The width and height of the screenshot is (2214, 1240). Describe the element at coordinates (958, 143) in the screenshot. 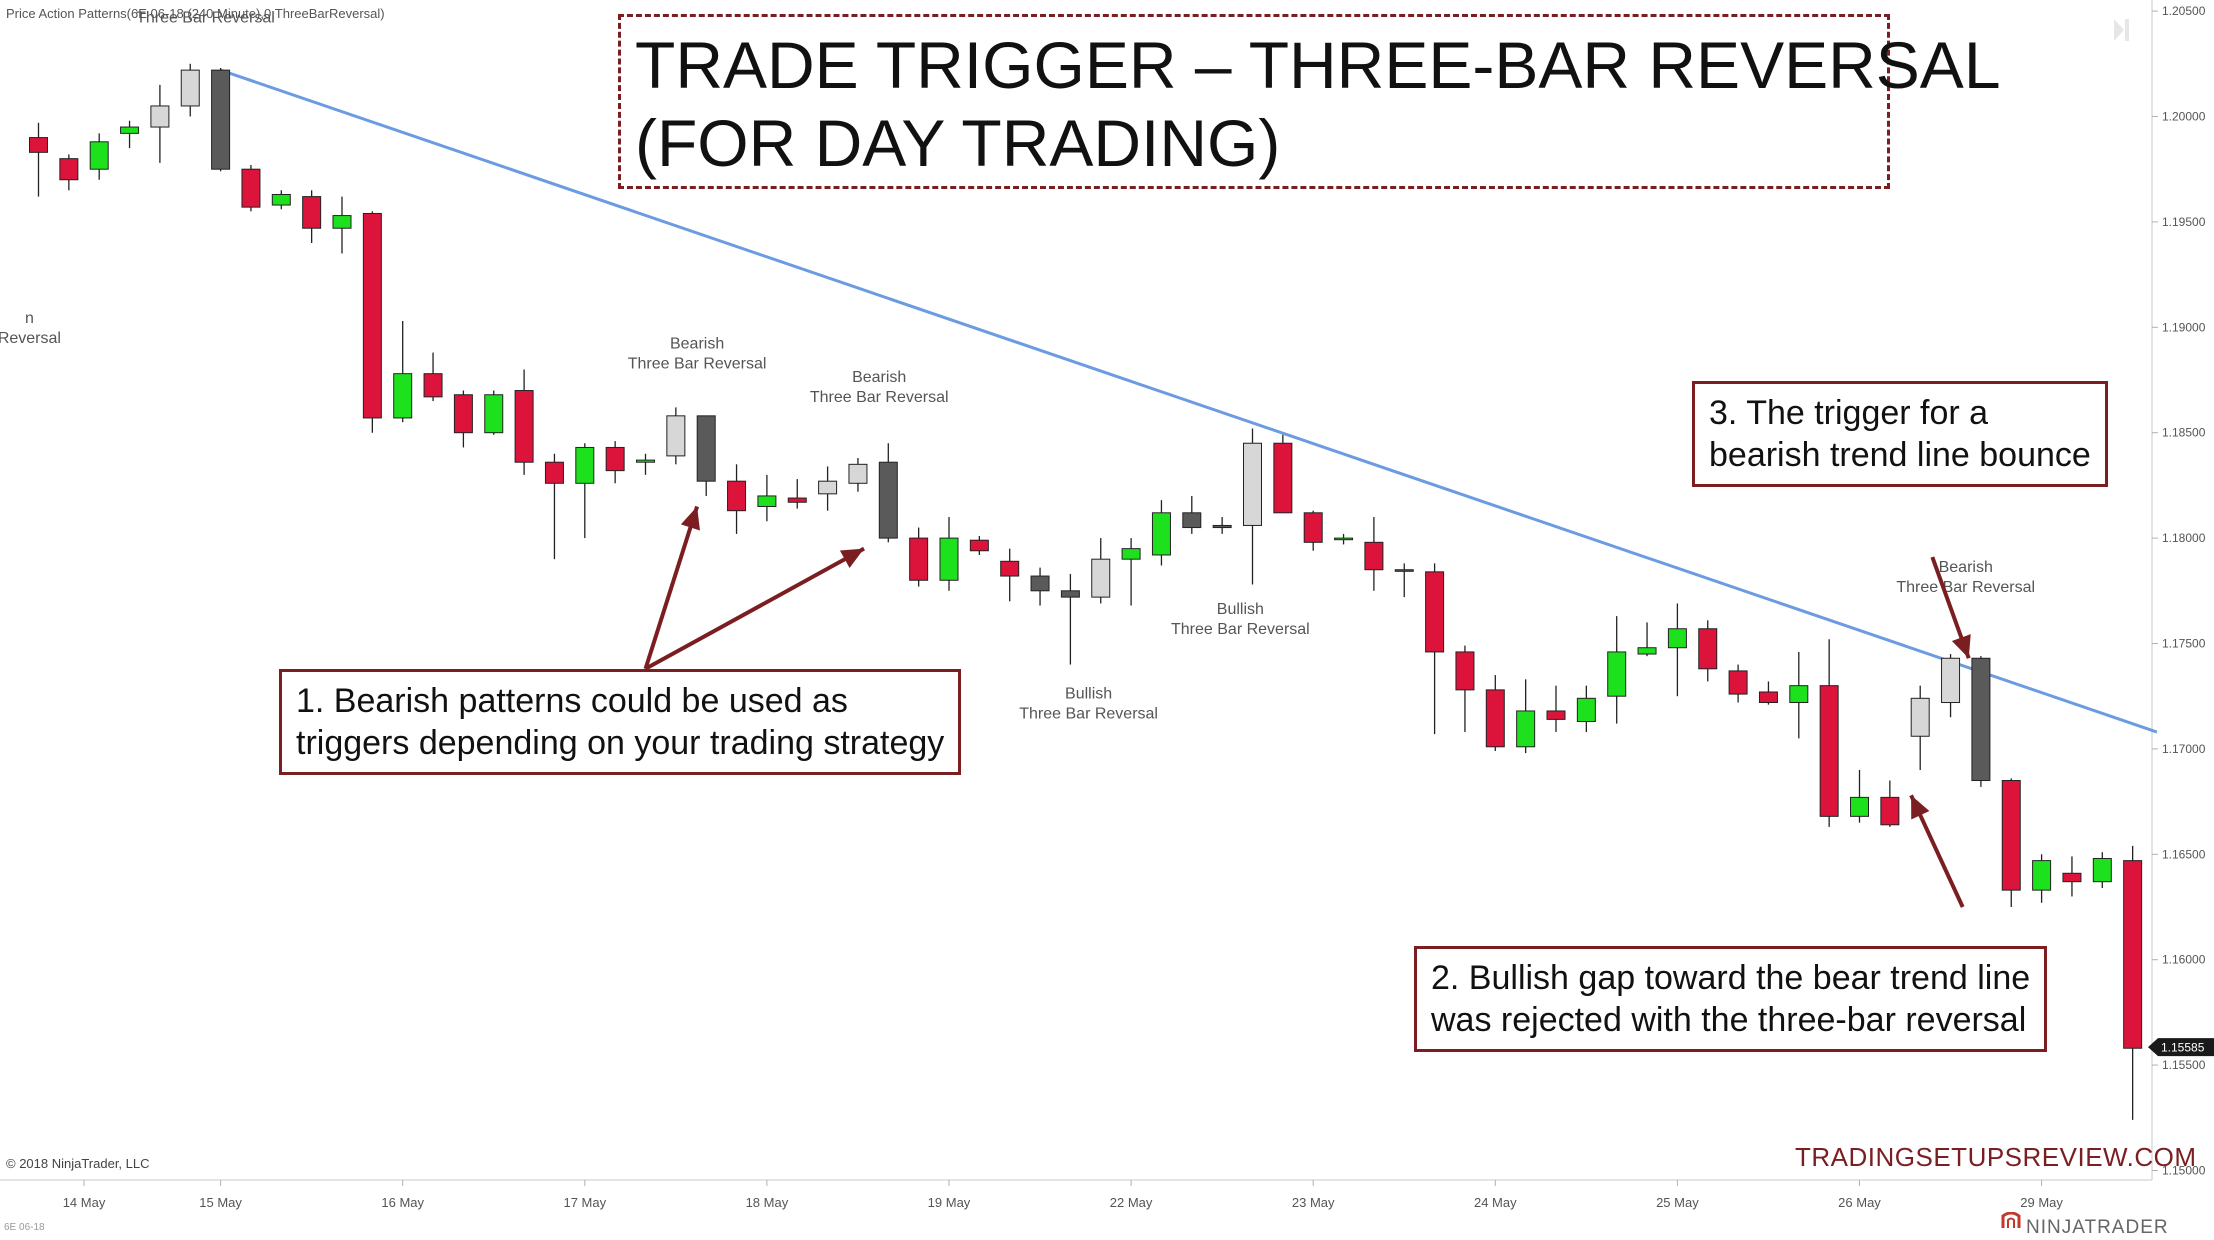

I see `title-line-2: (FOR DAY TRADING)` at that location.